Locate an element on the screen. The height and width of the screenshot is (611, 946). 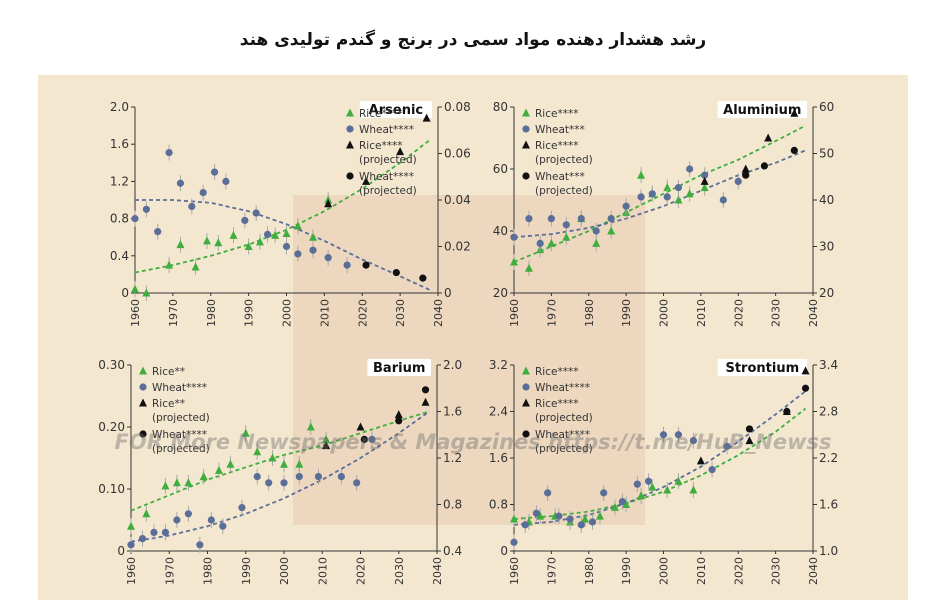
chart-title: Strontium is located at coordinates (762, 368).